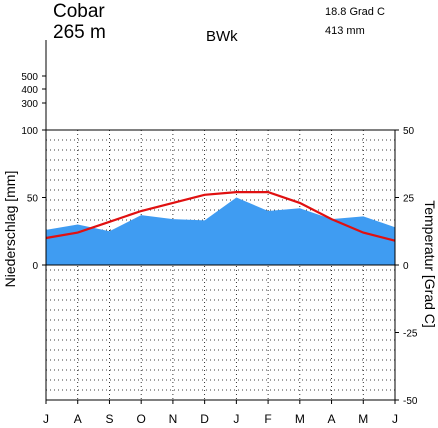  Describe the element at coordinates (10, 229) in the screenshot. I see `y-axis-label: Niederschlag [mm]` at that location.